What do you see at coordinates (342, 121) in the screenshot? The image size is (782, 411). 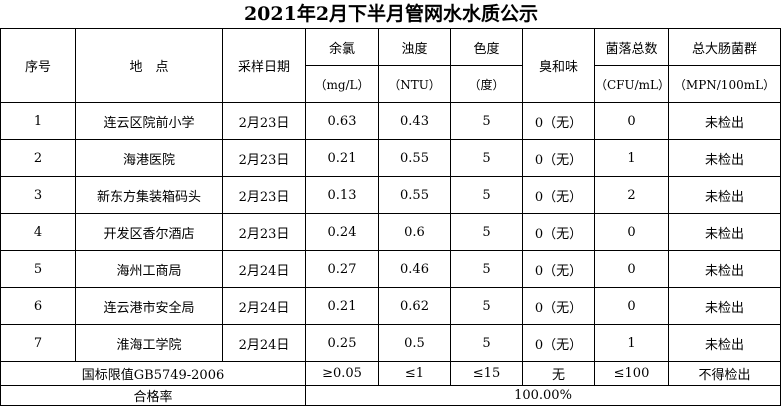 I see `cell: 0.63` at bounding box center [342, 121].